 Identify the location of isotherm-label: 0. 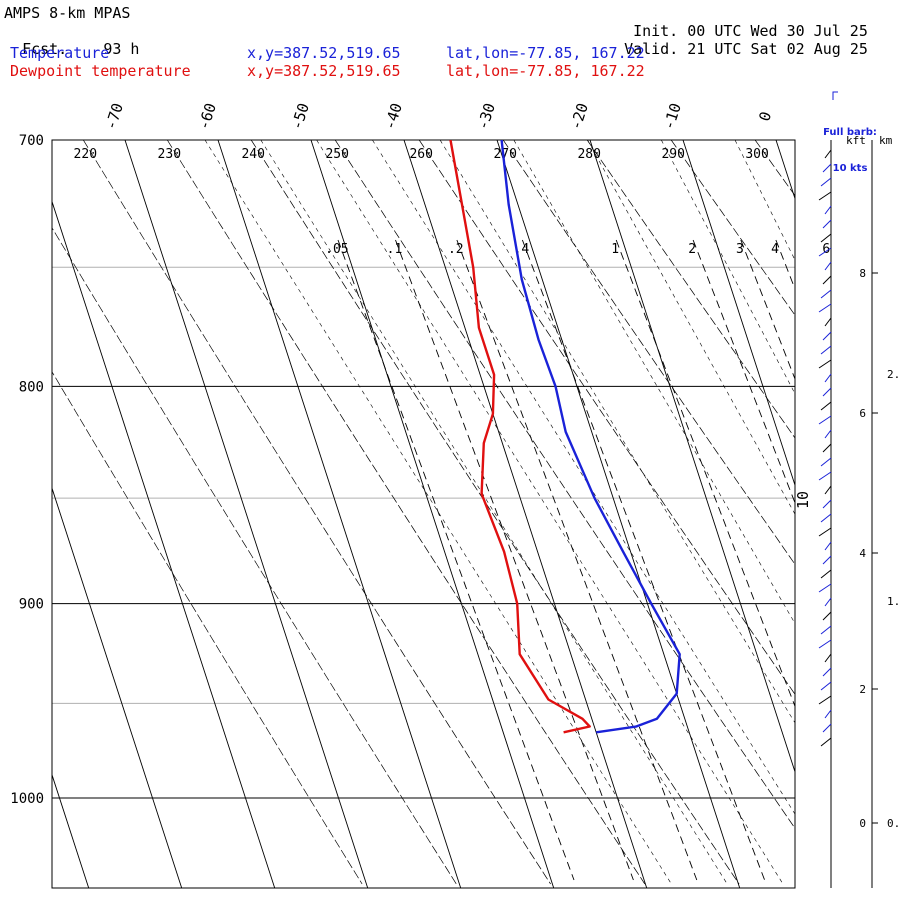
(765, 116).